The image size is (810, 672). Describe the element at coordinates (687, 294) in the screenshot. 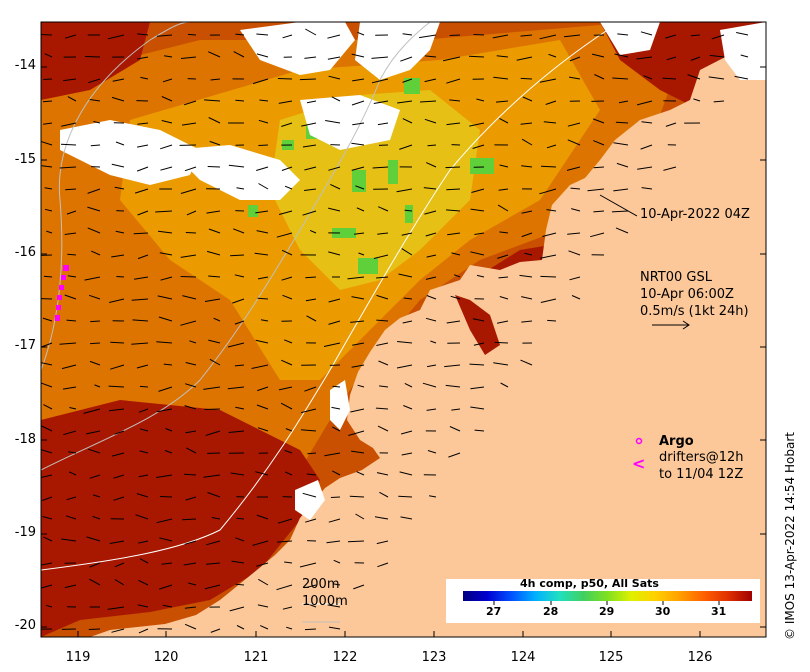

I see `current-time-label: 10-Apr 06:00Z` at that location.